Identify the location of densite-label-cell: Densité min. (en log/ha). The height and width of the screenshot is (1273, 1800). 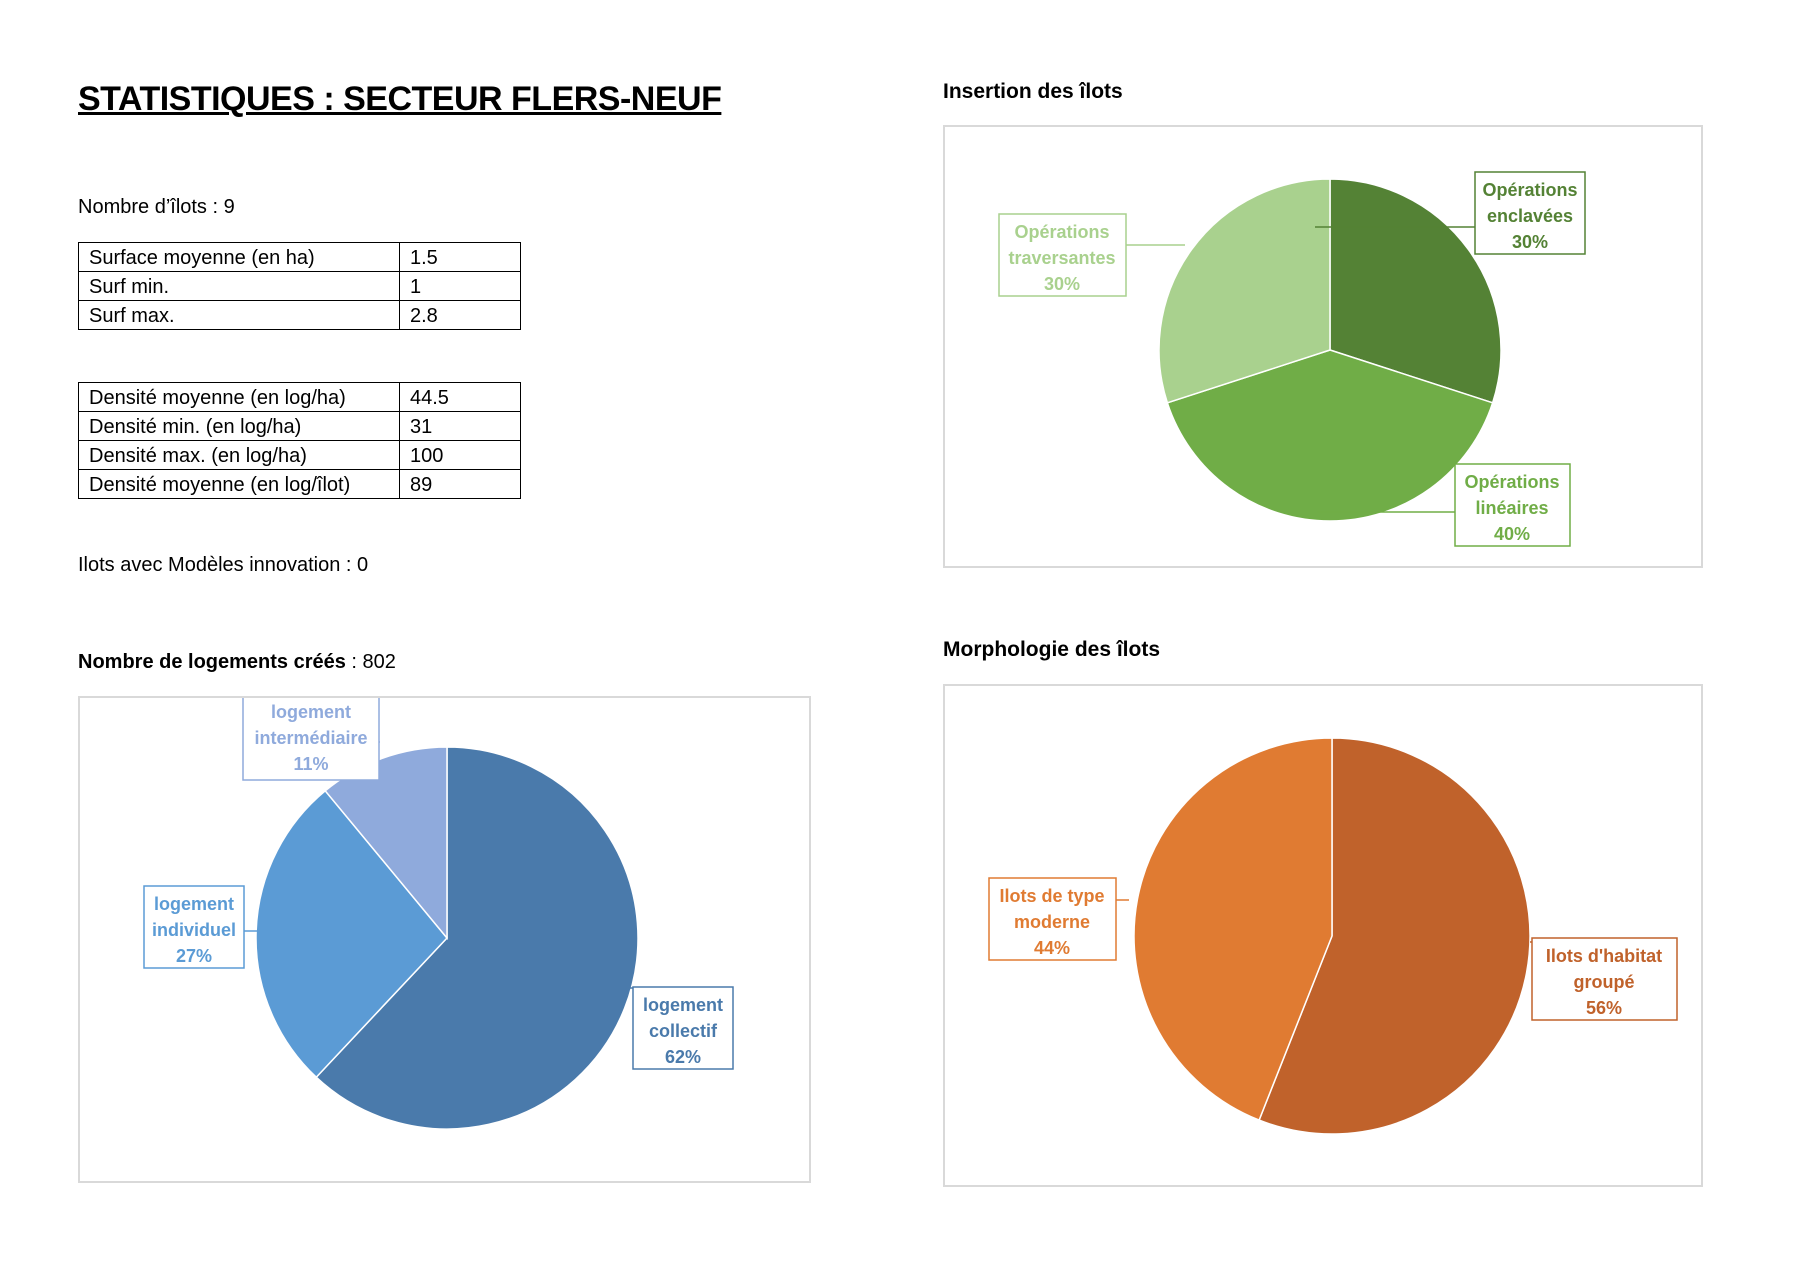
(239, 426).